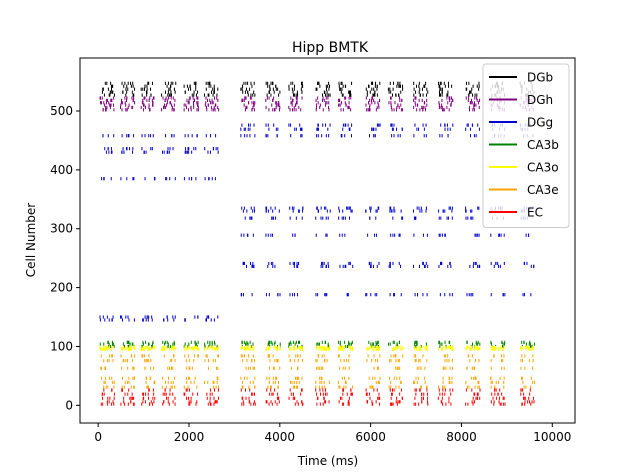  I want to click on legend-box, so click(526, 145).